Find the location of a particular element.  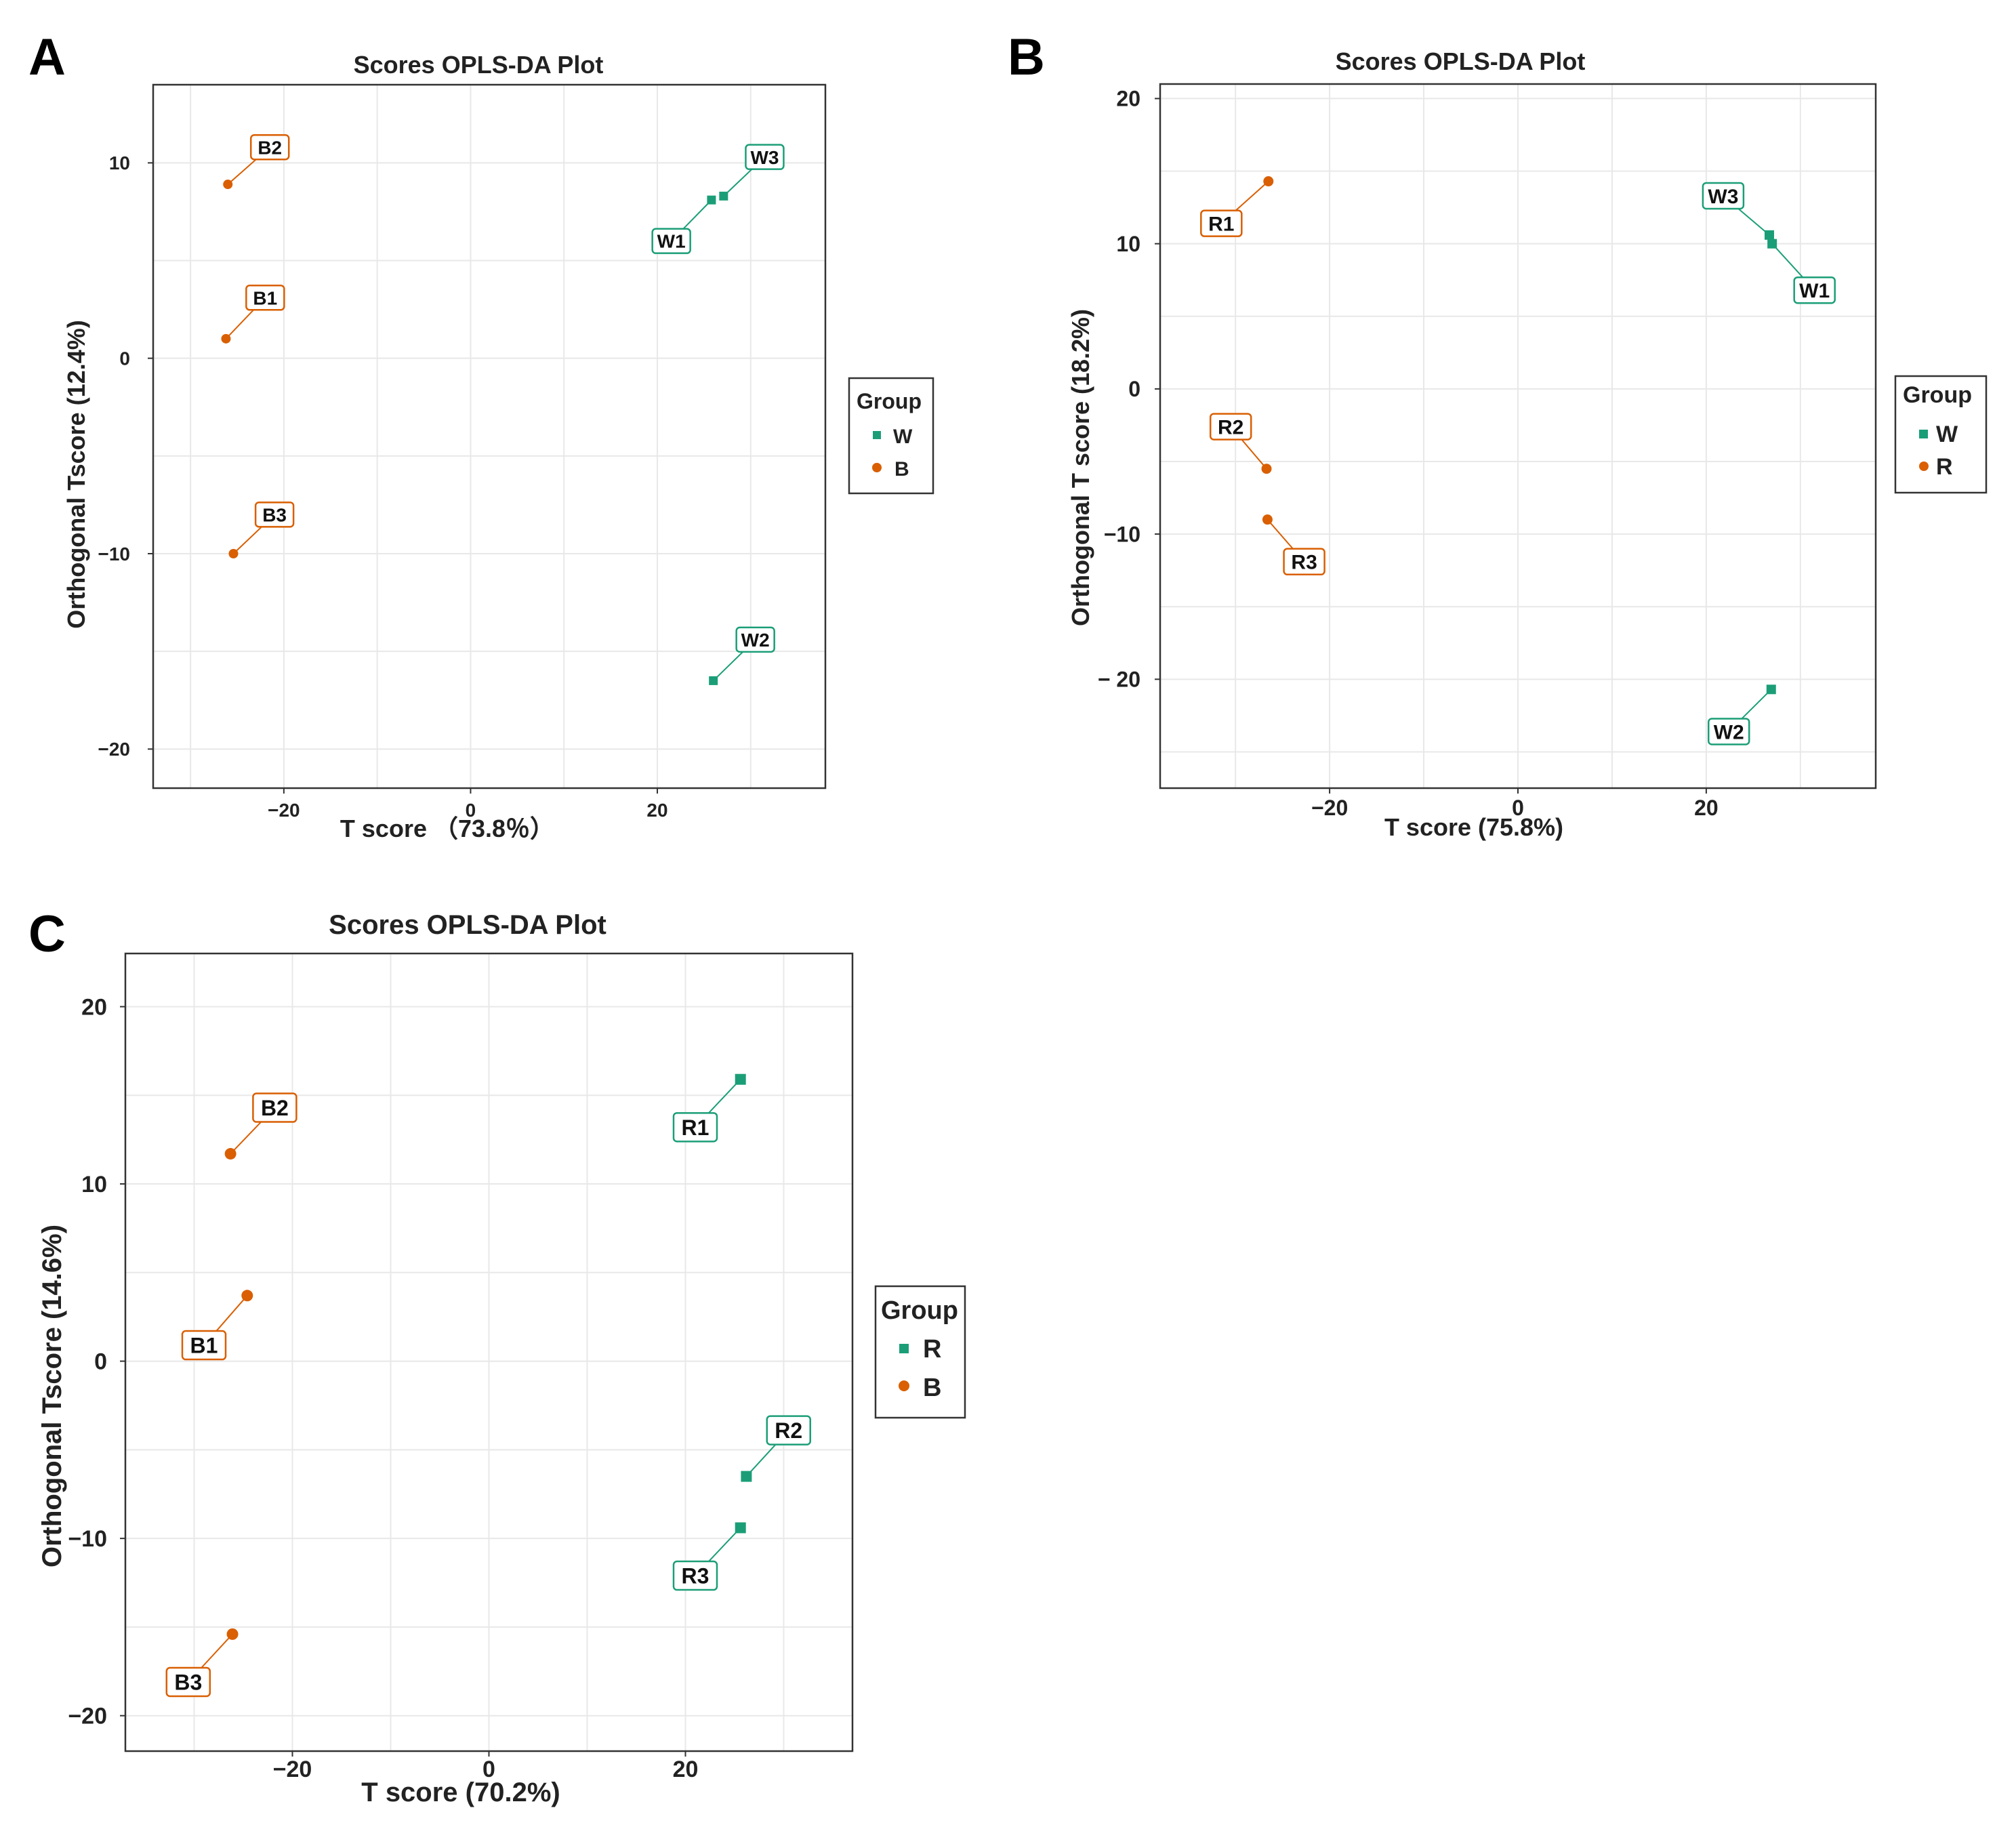

data-point-group: R1 is located at coordinates (1237, 207).